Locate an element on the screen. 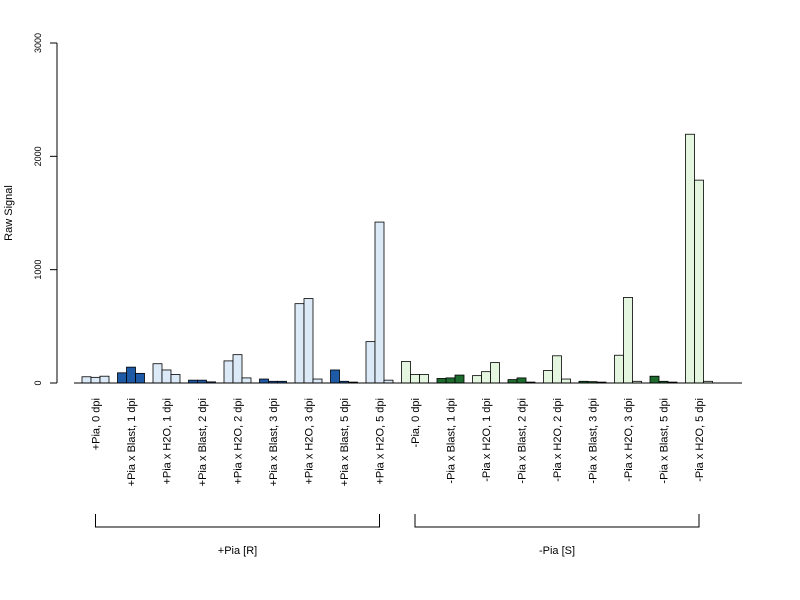 The image size is (800, 600). category-label: -Pia x H2O, 5 dpi is located at coordinates (700, 440).